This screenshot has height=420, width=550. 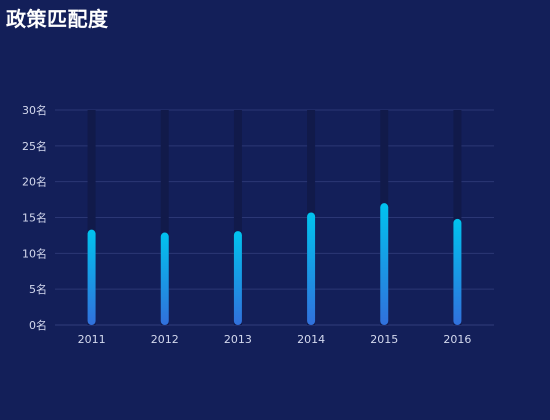 I want to click on y-tick-label: 30名, so click(x=34, y=110).